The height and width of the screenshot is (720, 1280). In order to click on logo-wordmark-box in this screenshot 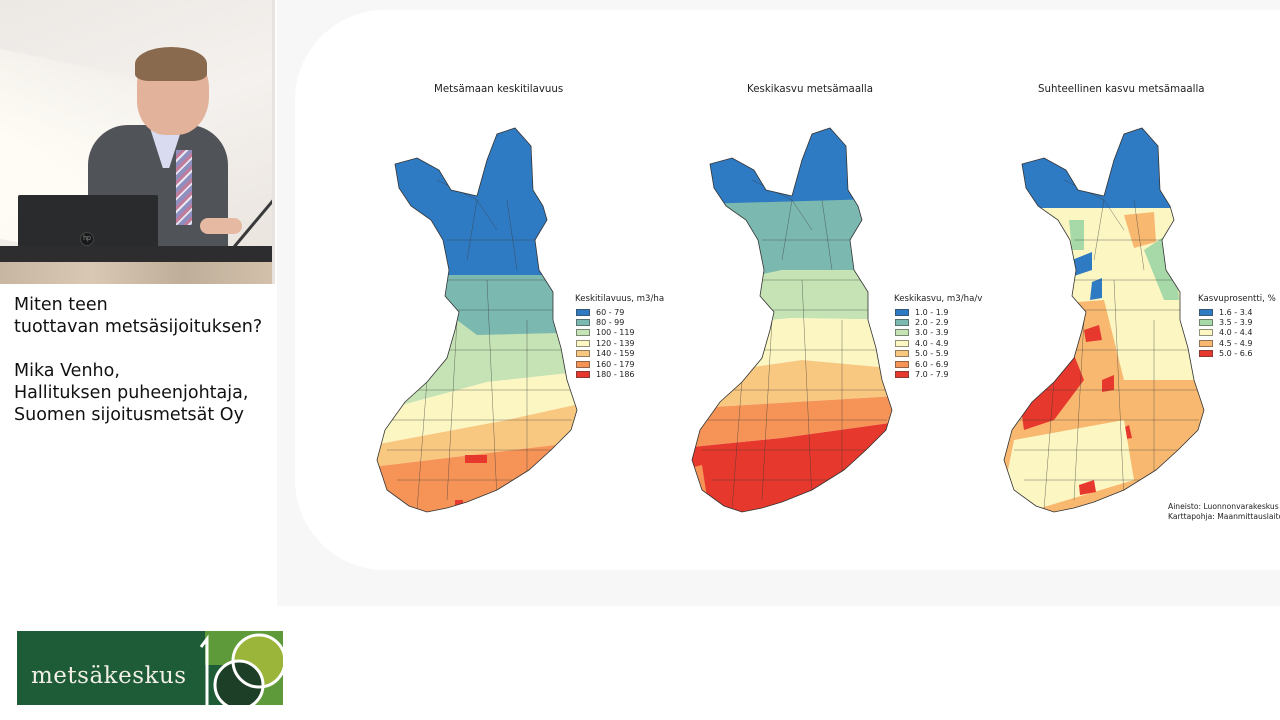, I will do `click(111, 668)`.